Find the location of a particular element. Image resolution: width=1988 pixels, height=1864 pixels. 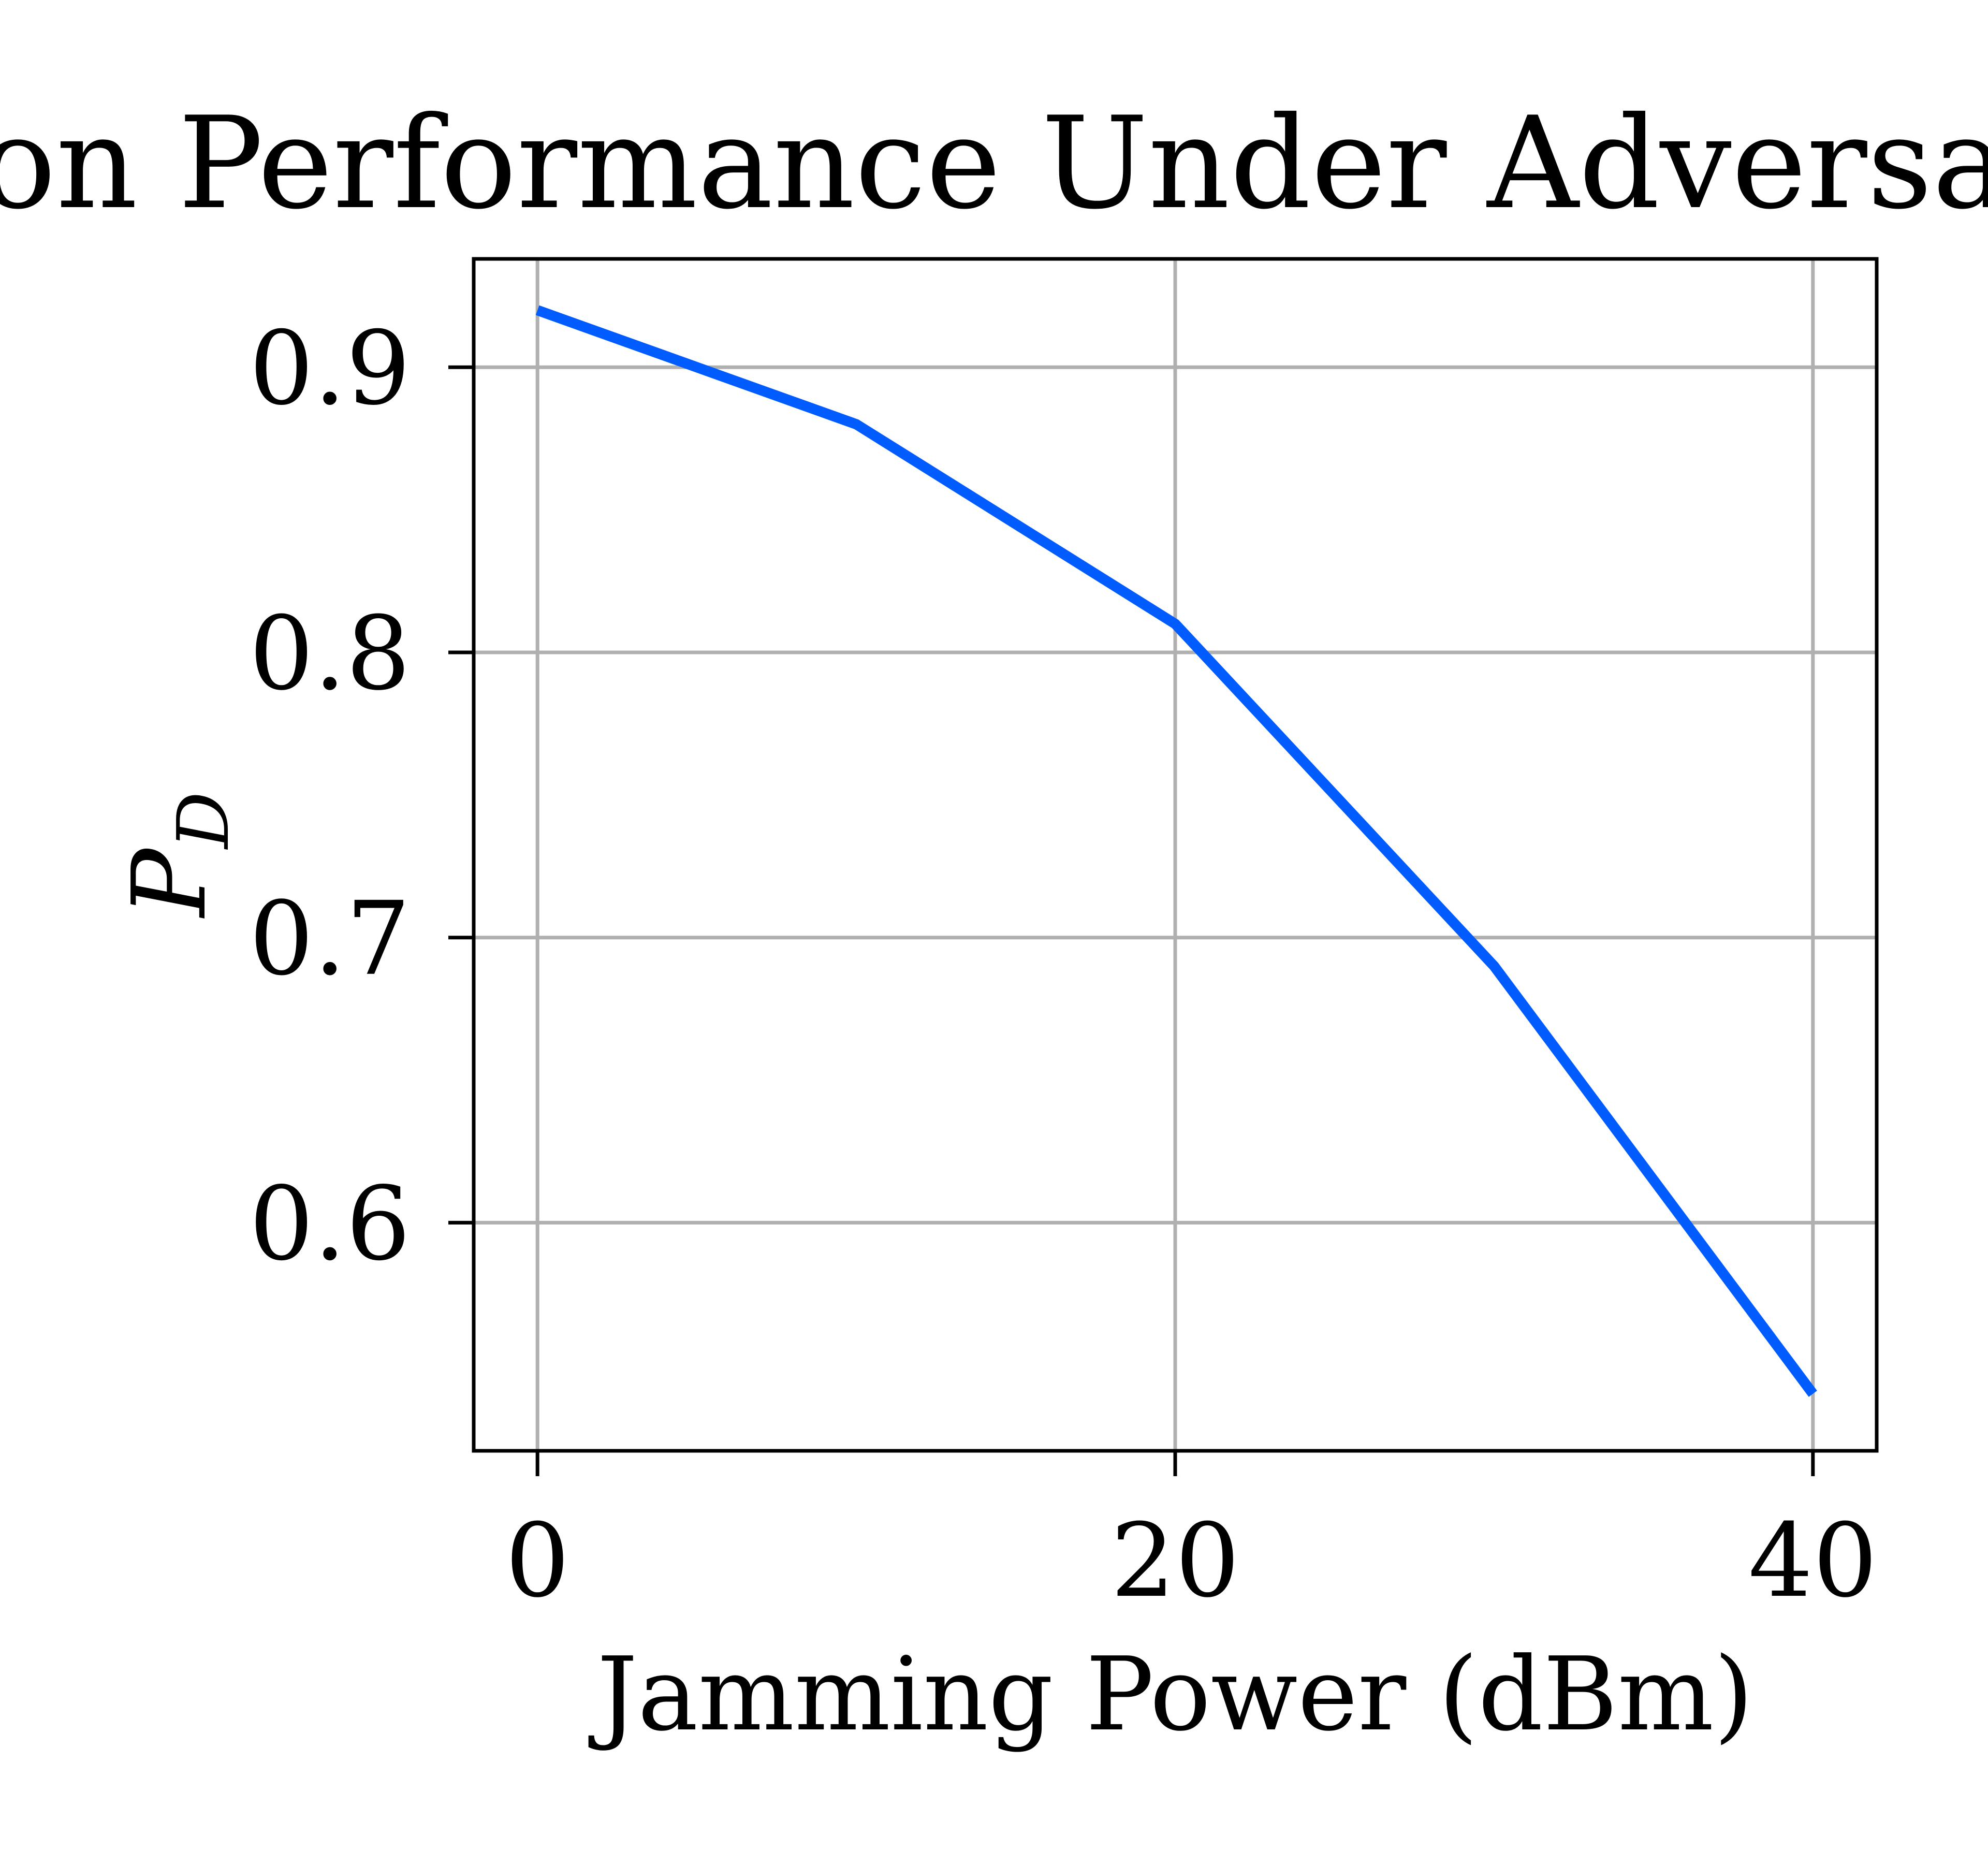

x-tick-label: 20 is located at coordinates (1174, 1561).